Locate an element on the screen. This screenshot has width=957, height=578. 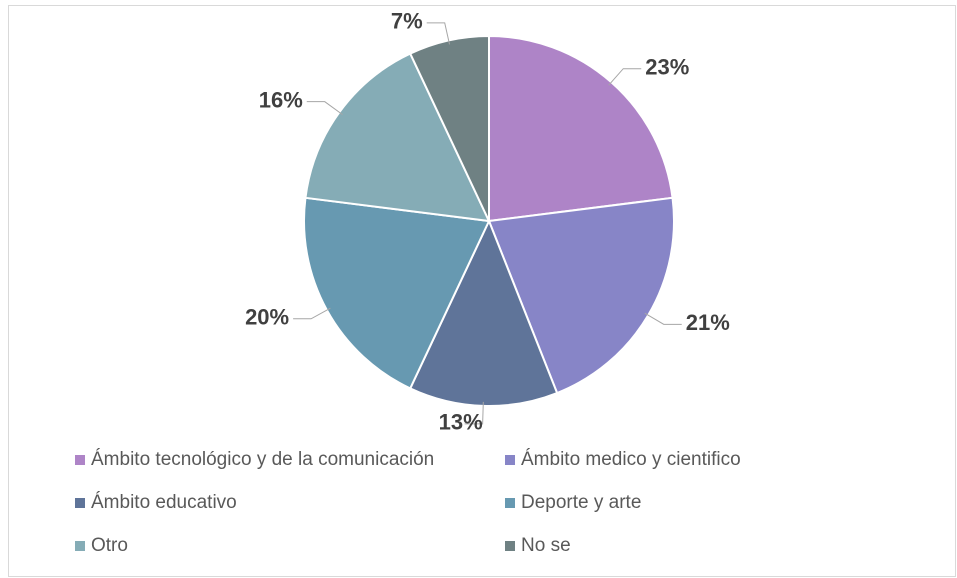
legend-label: No se is located at coordinates (546, 545).